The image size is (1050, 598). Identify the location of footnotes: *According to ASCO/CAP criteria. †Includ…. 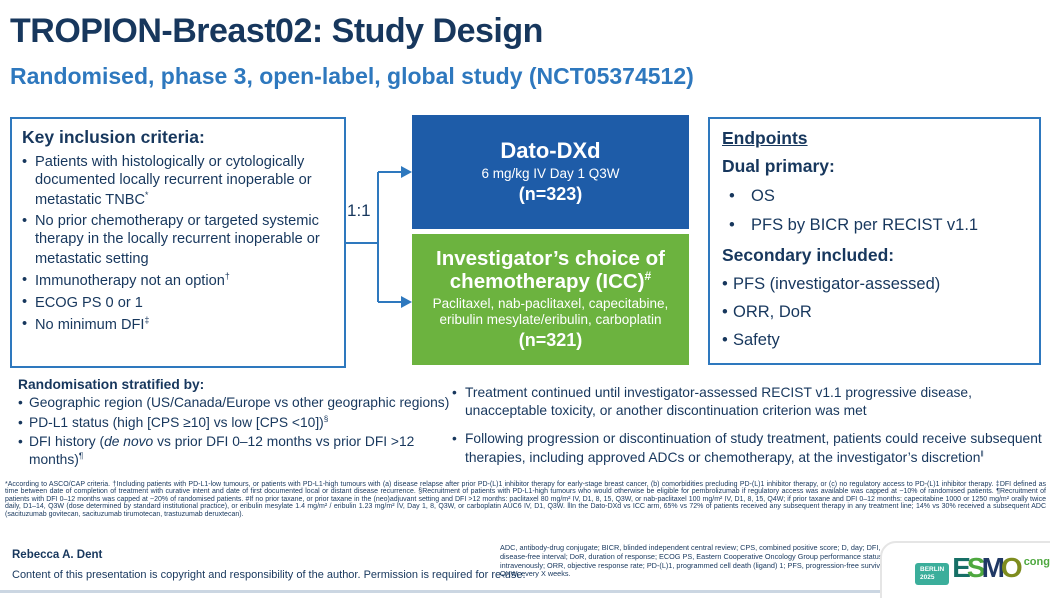
(525, 499).